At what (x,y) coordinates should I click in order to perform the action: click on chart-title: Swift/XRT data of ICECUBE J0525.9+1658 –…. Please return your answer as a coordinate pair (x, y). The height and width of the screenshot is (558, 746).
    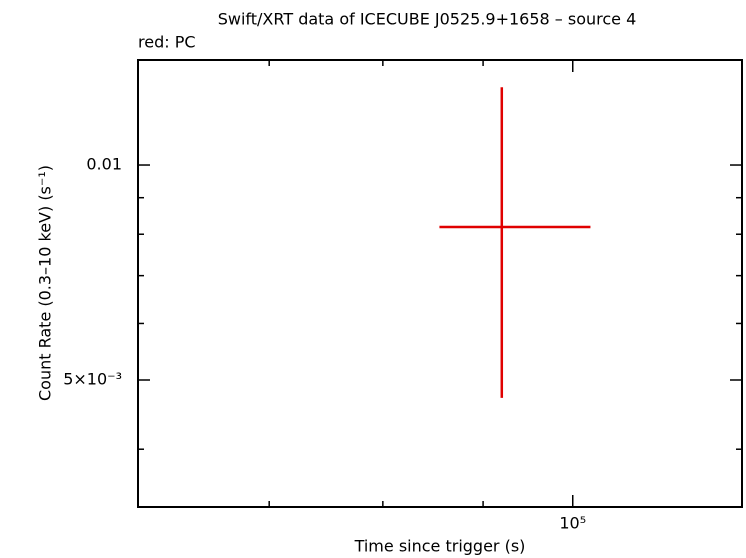
    Looking at the image, I should click on (427, 19).